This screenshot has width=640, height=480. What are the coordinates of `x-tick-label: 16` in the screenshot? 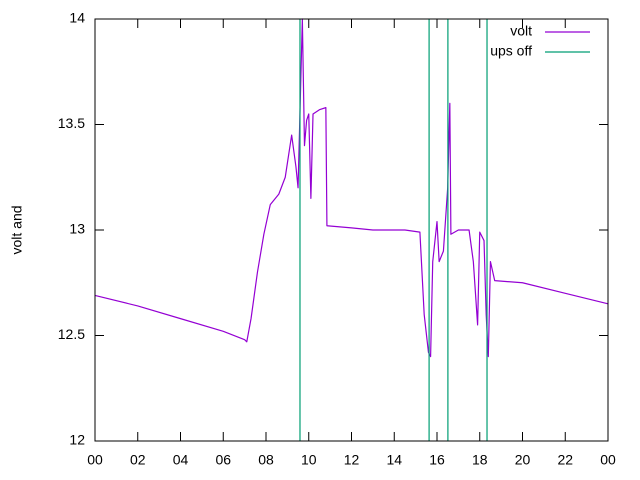 It's located at (437, 460).